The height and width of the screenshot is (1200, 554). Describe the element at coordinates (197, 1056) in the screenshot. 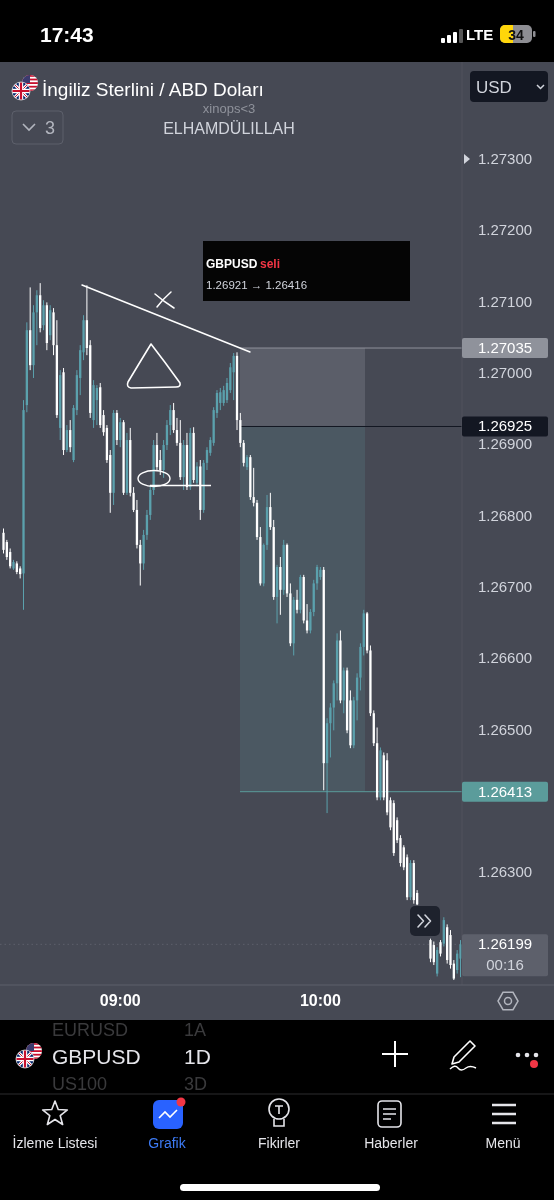

I see `text: 1D` at that location.